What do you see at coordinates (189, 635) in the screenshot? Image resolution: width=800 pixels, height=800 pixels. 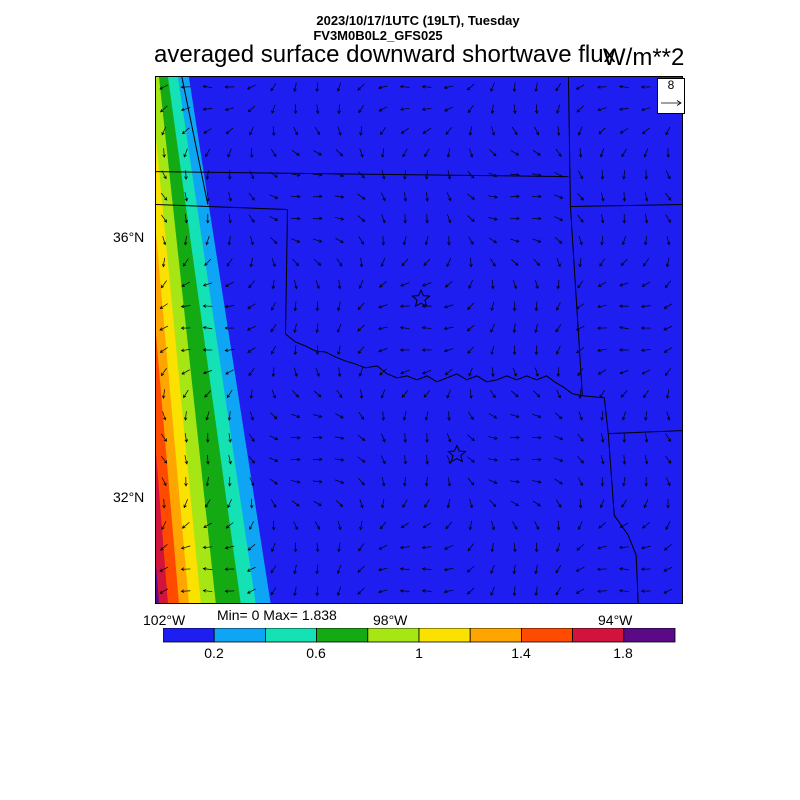 I see `colorbar-swatch` at bounding box center [189, 635].